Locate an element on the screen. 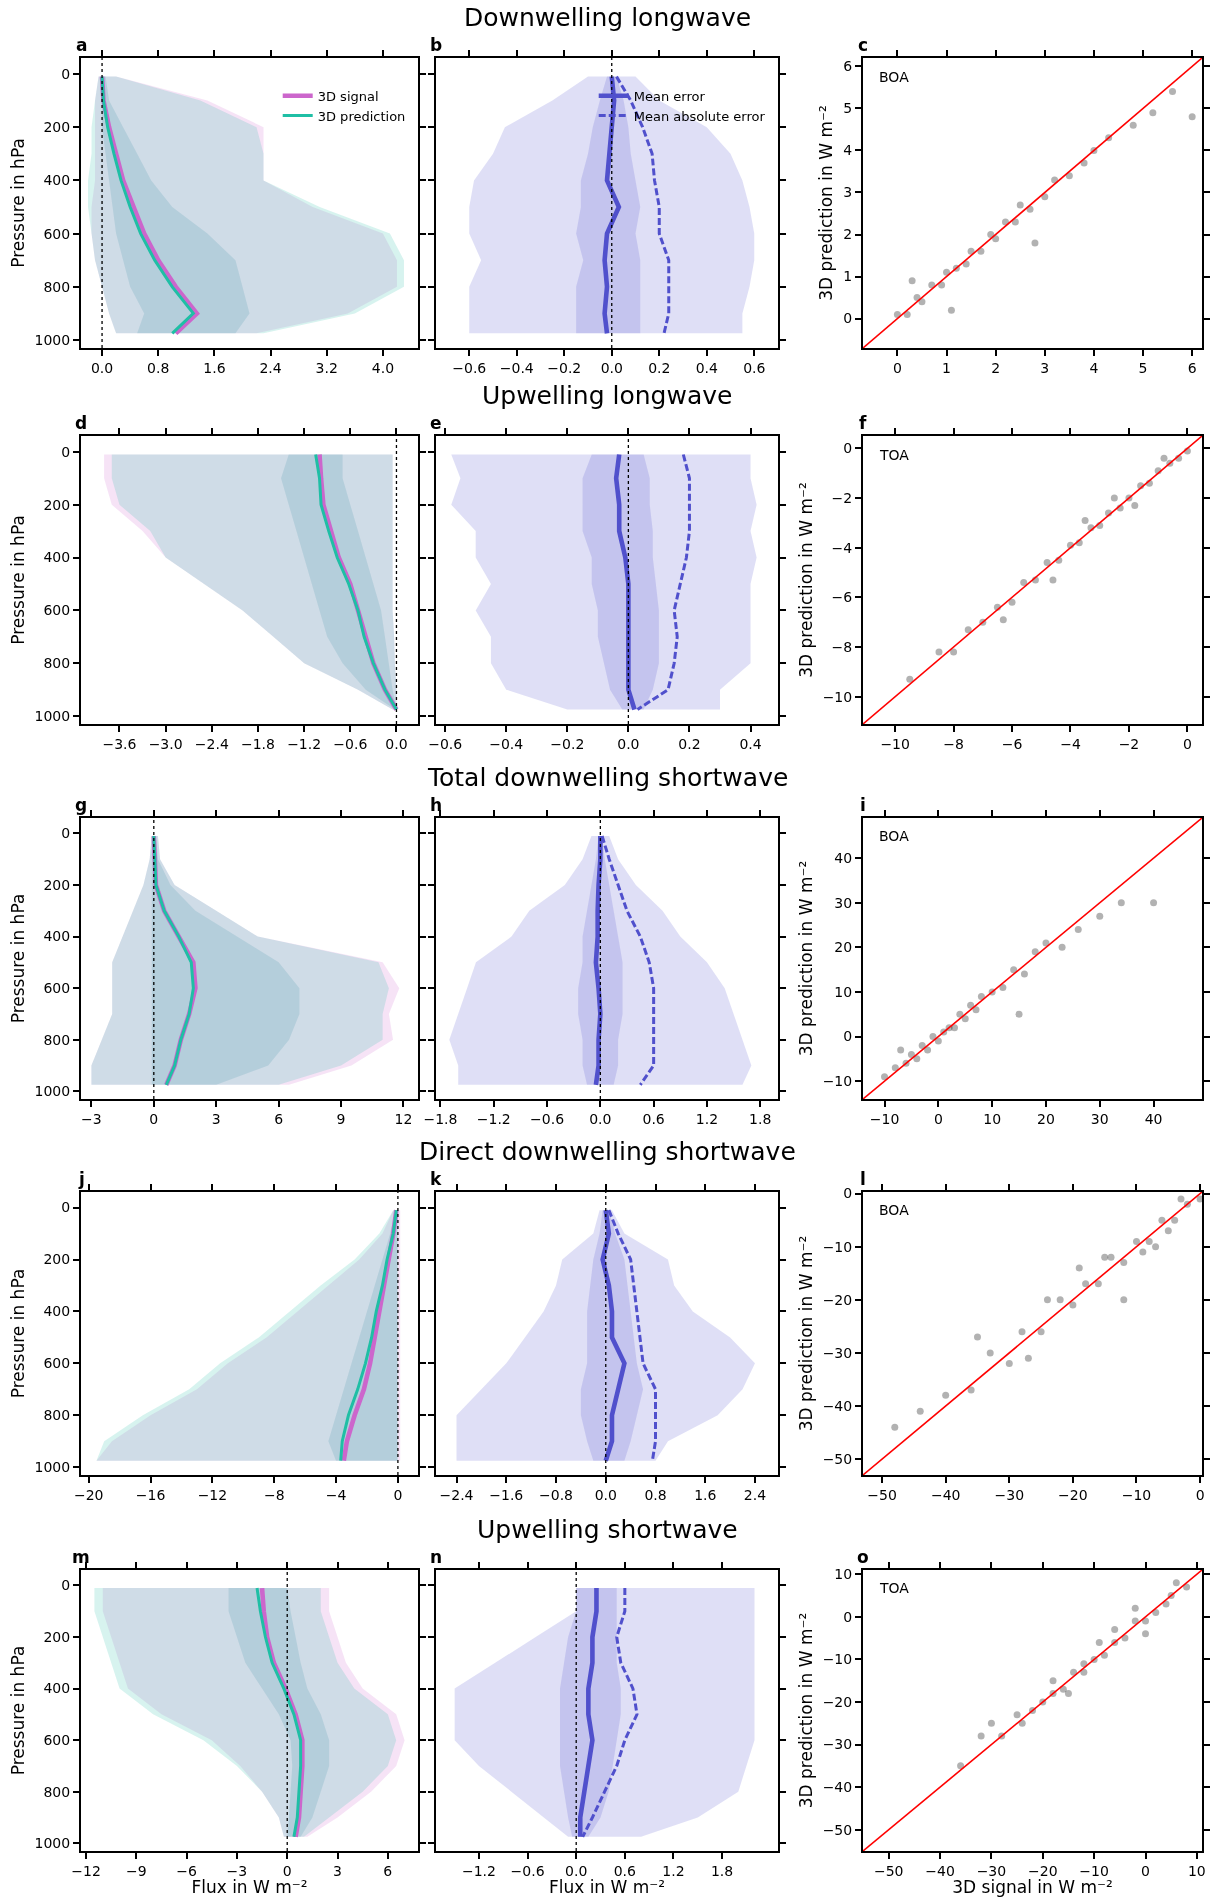 The height and width of the screenshot is (1897, 1215). x-axis-title: Flux in W m⁻² is located at coordinates (607, 1887).